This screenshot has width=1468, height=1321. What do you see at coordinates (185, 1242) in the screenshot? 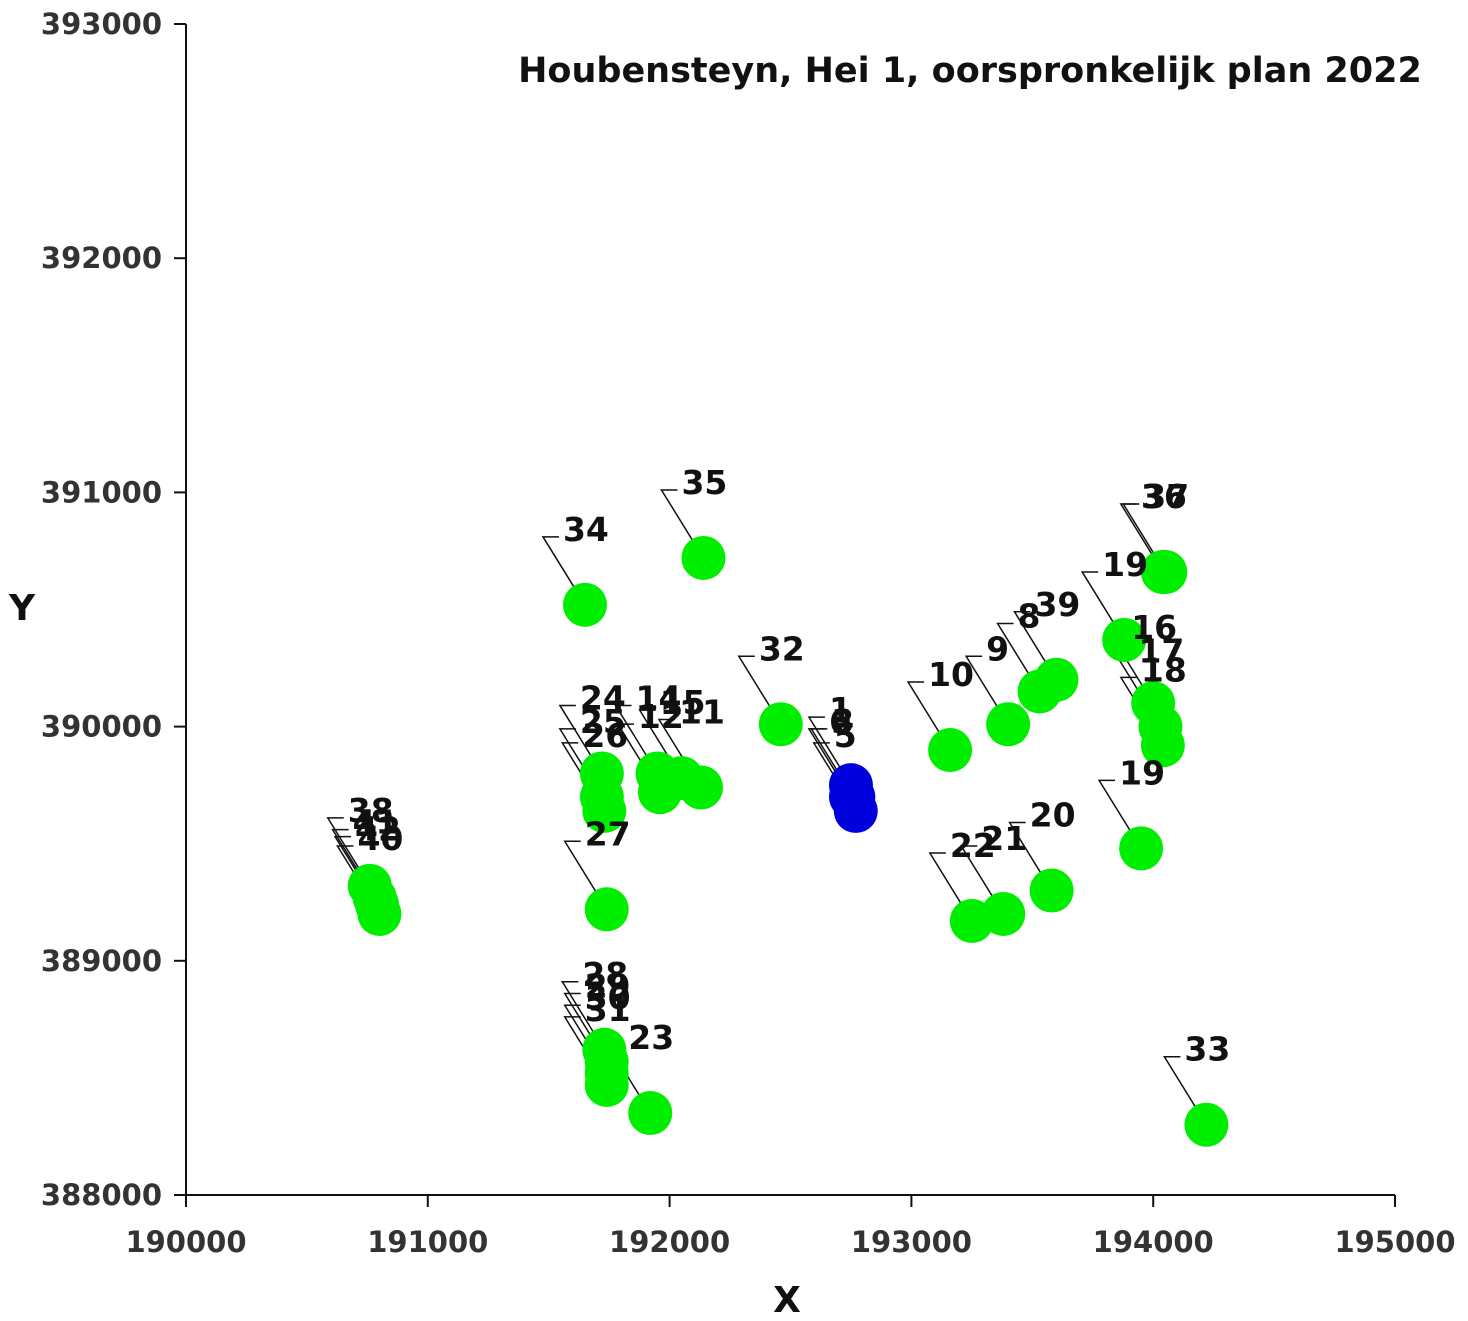
I see `x-tick-label: 190000` at bounding box center [185, 1242].